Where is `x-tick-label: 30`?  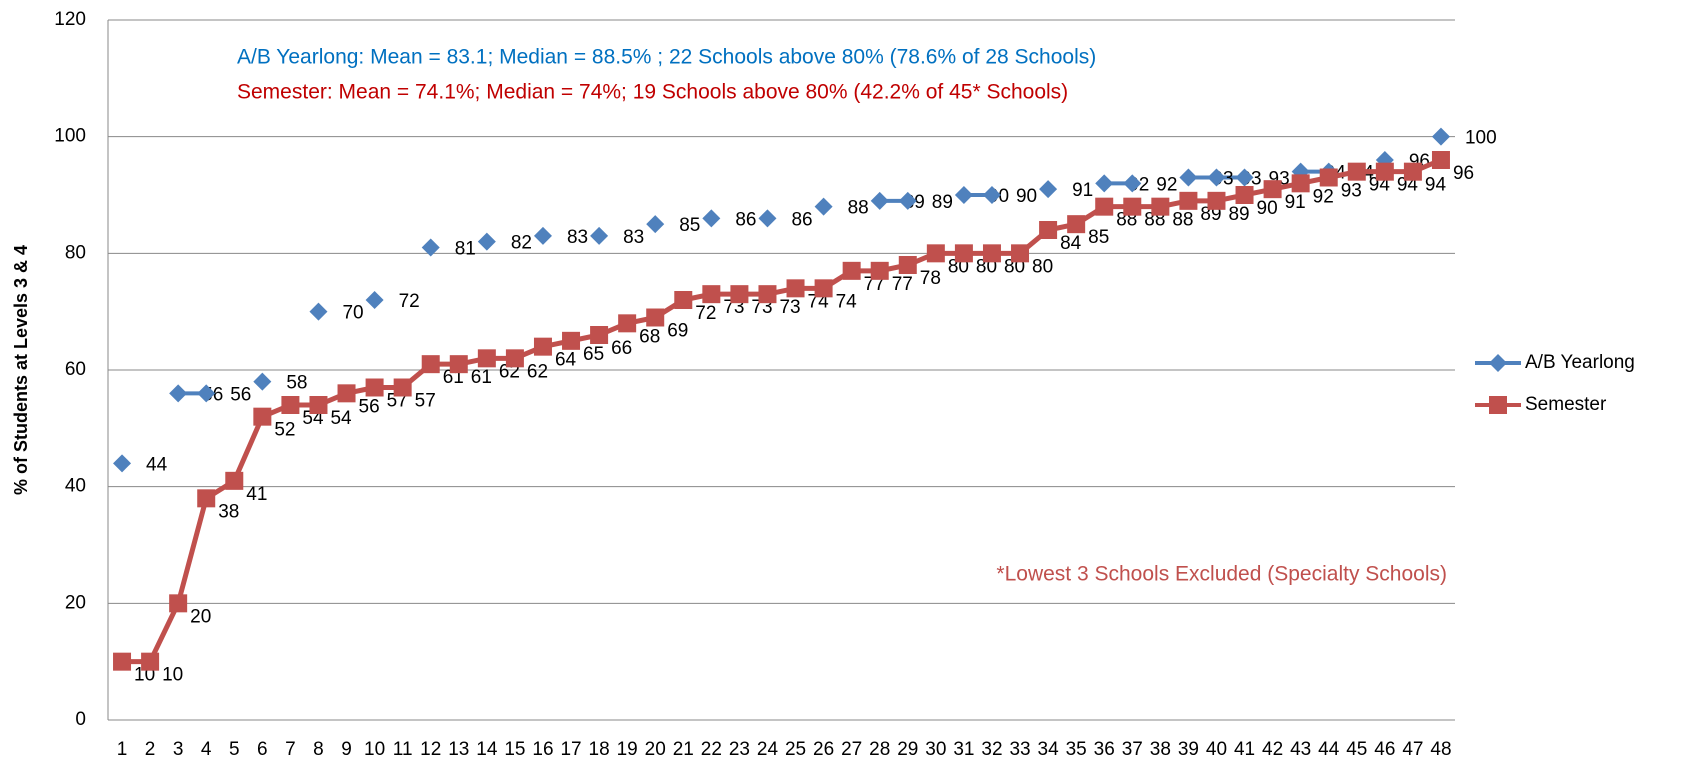 x-tick-label: 30 is located at coordinates (935, 749).